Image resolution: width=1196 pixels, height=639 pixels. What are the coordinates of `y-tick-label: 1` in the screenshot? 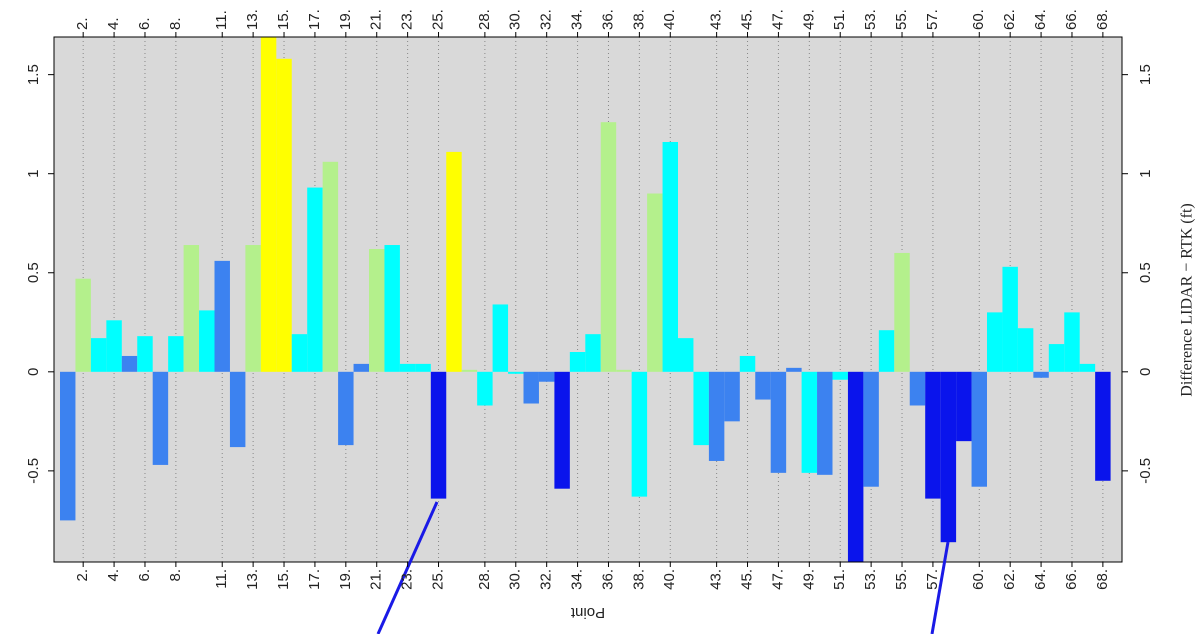 It's located at (33, 174).